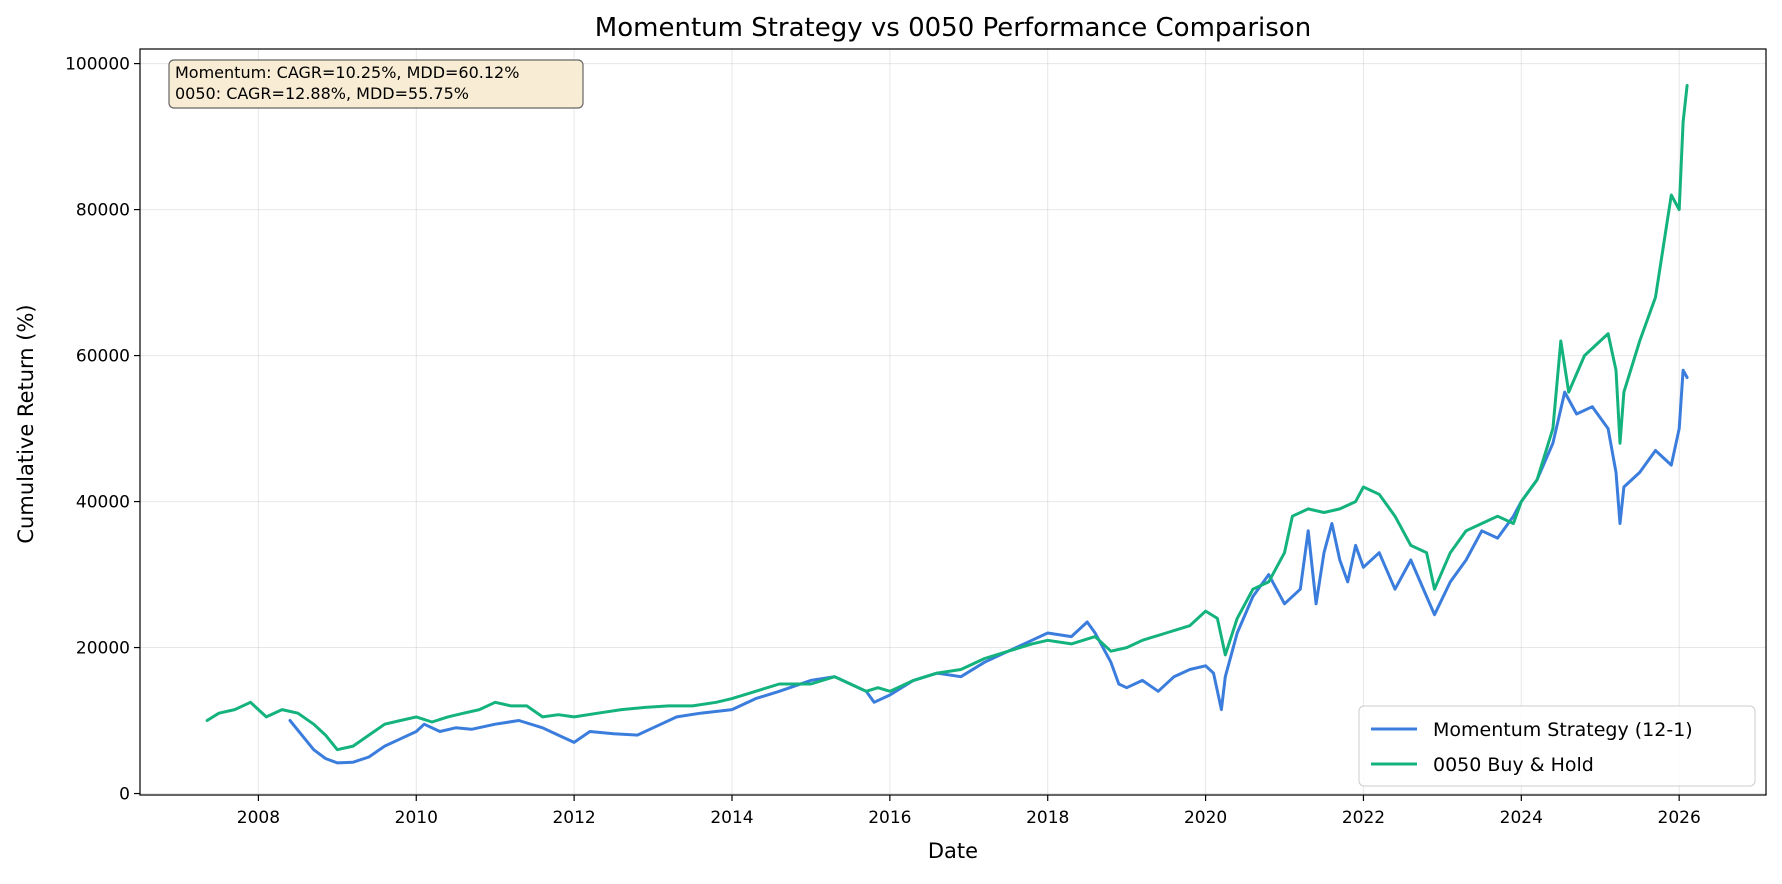 This screenshot has width=1782, height=884. Describe the element at coordinates (1047, 818) in the screenshot. I see `x-tick-label: 2018` at that location.